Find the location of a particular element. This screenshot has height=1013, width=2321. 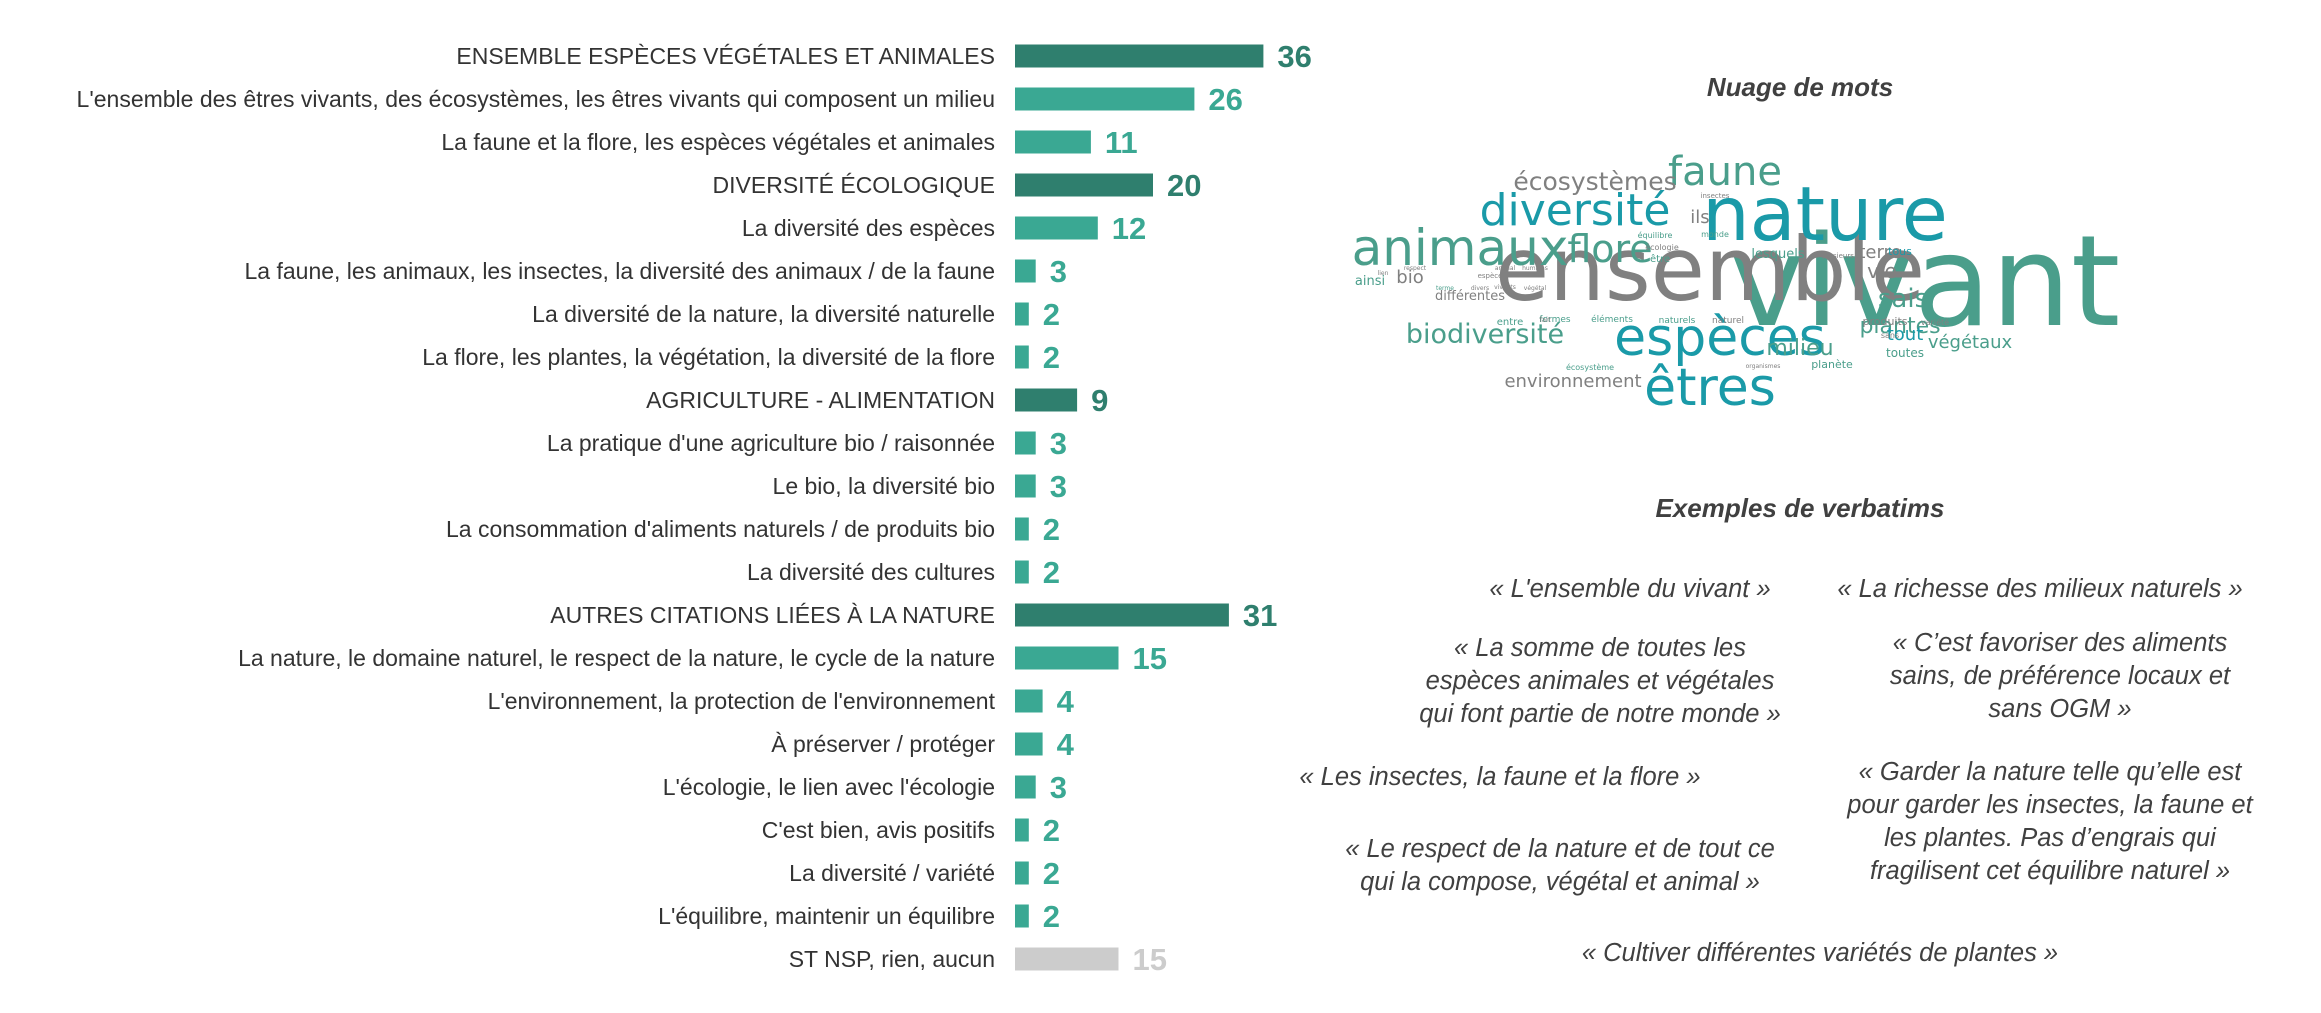

cloud-word: ainsi is located at coordinates (1370, 281).